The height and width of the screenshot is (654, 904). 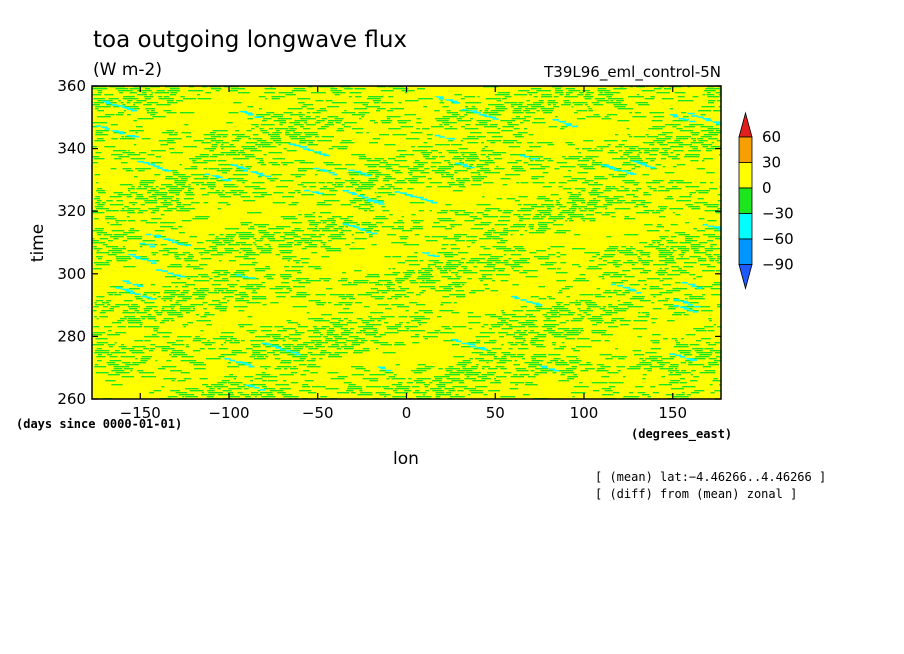 What do you see at coordinates (71, 149) in the screenshot?
I see `y-tick-label: 340` at bounding box center [71, 149].